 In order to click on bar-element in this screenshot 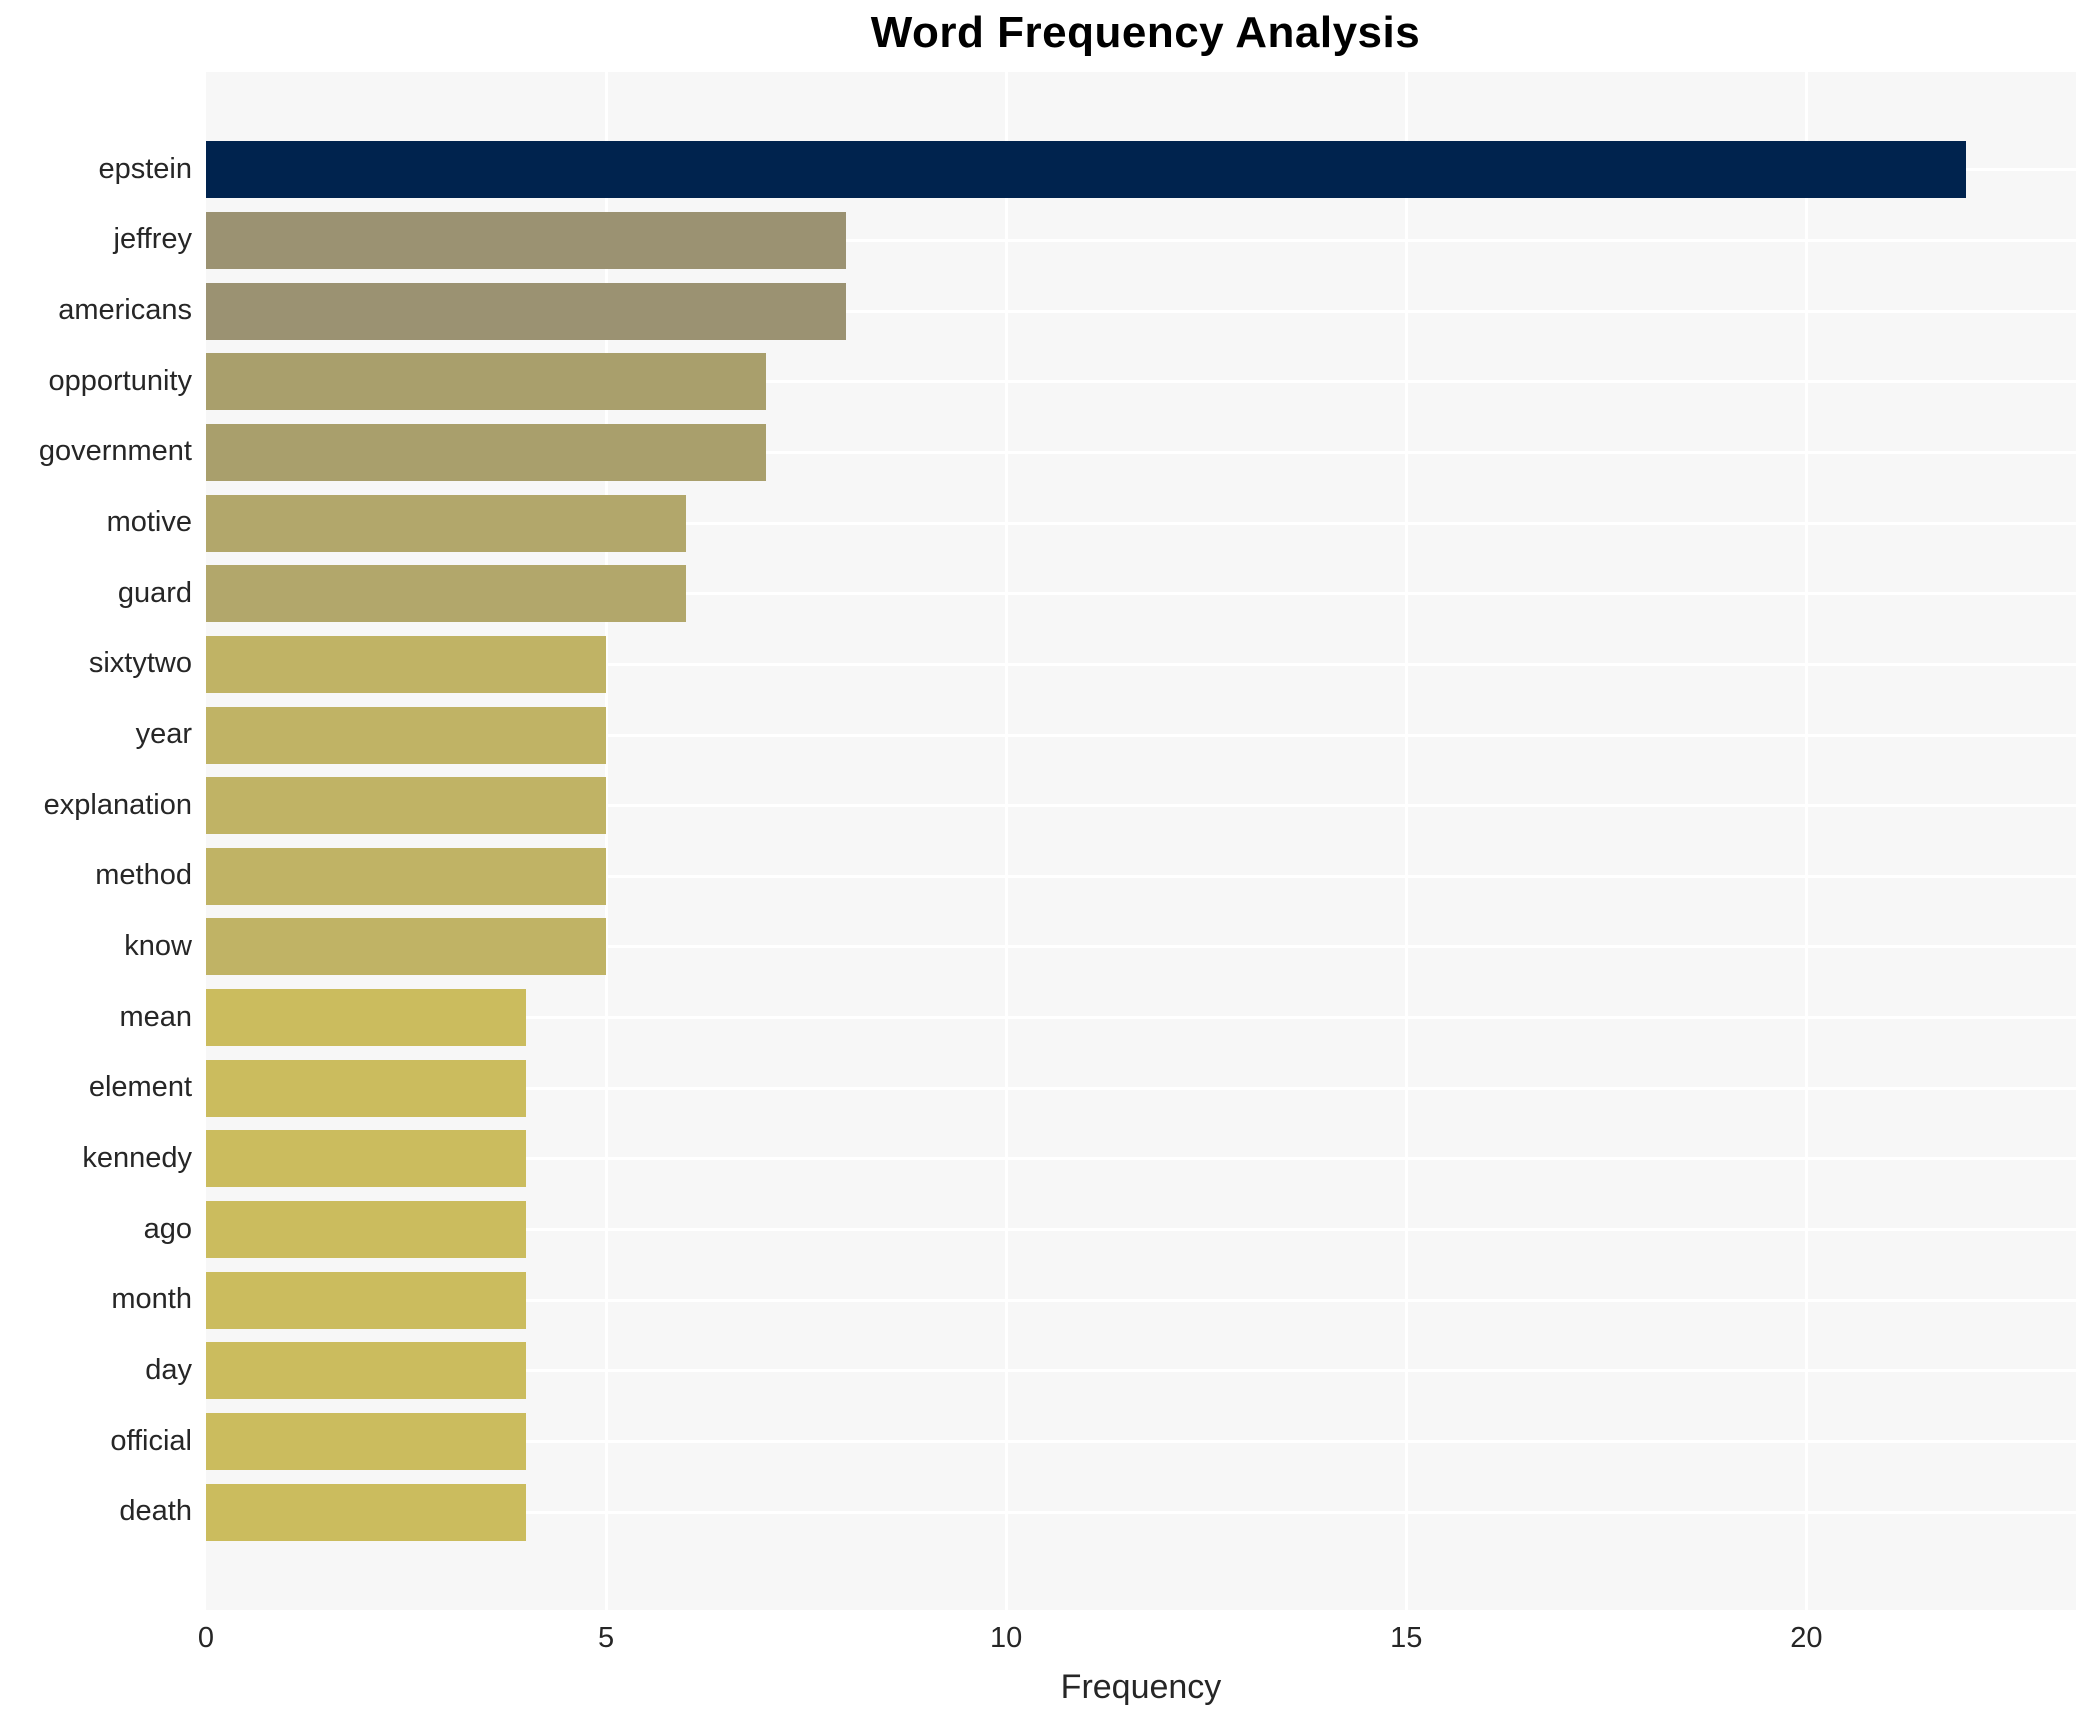, I will do `click(366, 1088)`.